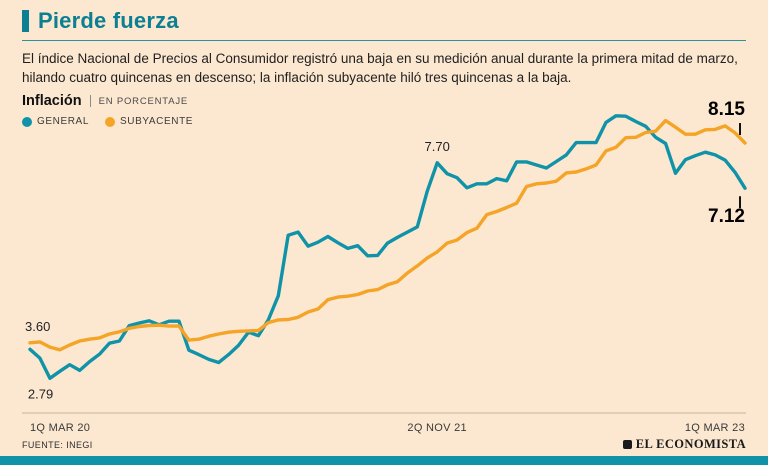  I want to click on legend-item-subyacente: SUBYACENTE, so click(149, 121).